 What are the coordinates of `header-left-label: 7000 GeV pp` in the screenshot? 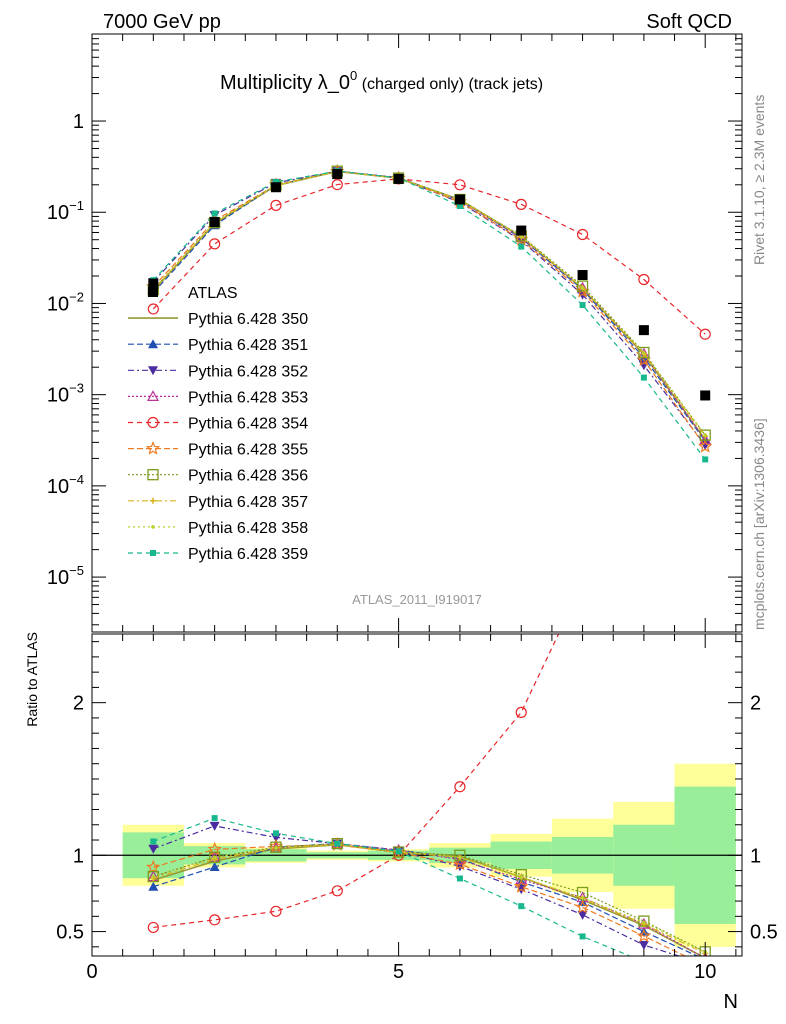 It's located at (162, 22).